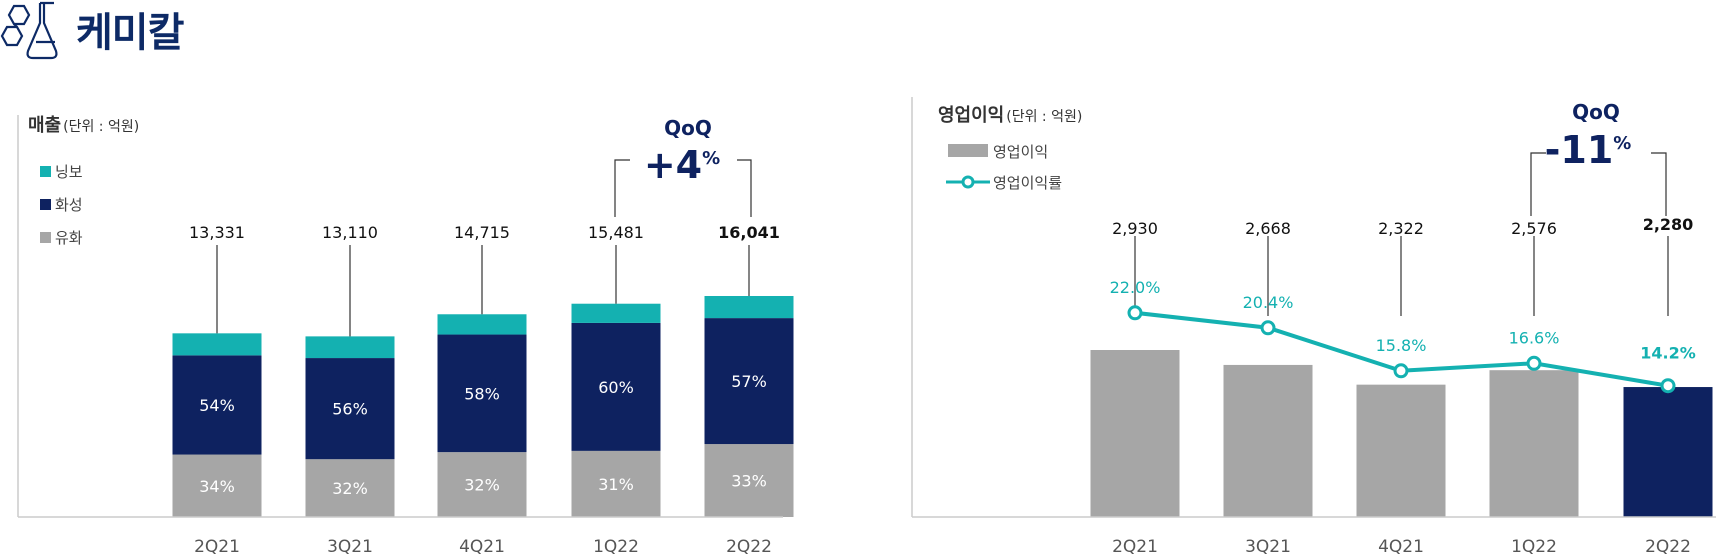  What do you see at coordinates (1534, 547) in the screenshot?
I see `operating-profit-x-tick-label: 1Q22` at bounding box center [1534, 547].